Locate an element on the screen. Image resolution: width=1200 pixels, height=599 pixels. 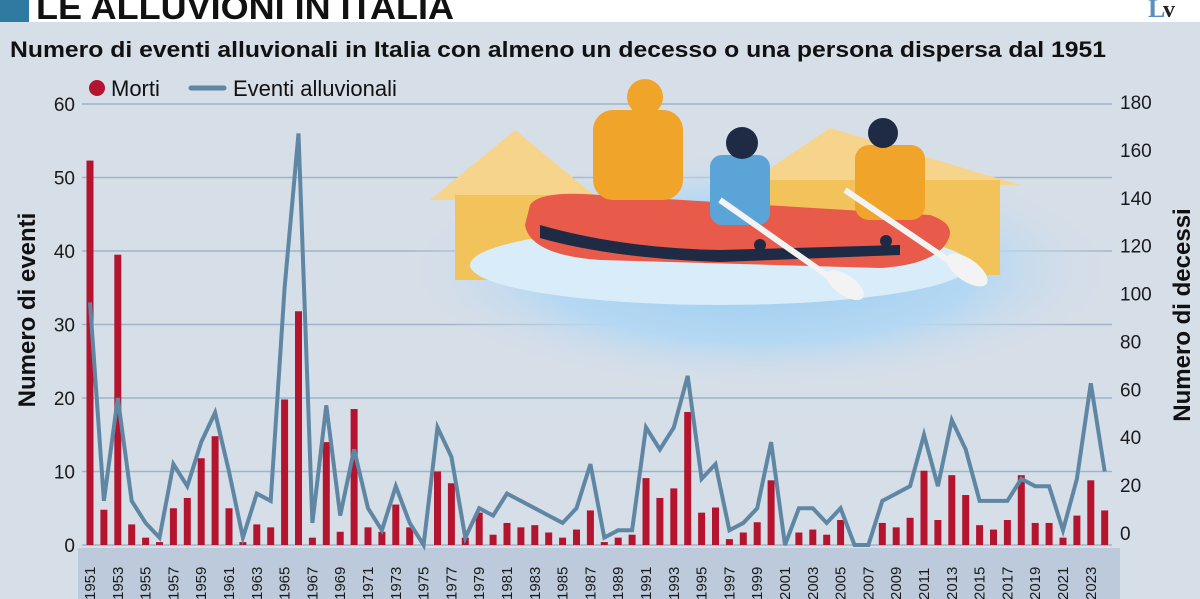
bar-1991 is located at coordinates (646, 511).